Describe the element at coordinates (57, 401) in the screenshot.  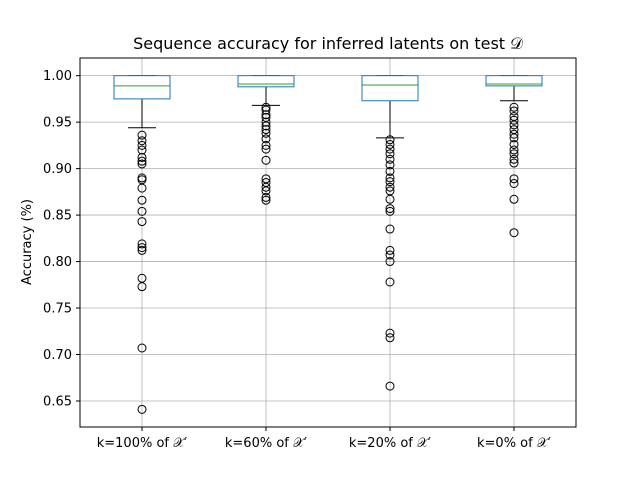
I see `y-tick-label: 0.65` at that location.